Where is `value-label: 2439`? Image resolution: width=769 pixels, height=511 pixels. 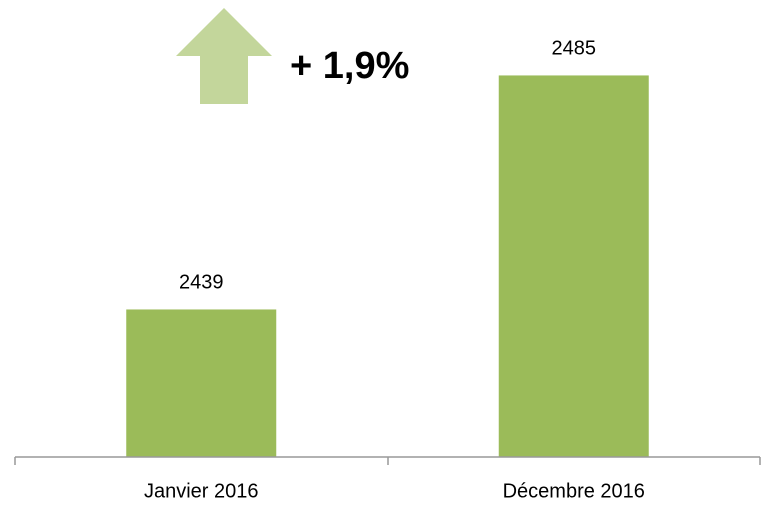
value-label: 2439 is located at coordinates (201, 283).